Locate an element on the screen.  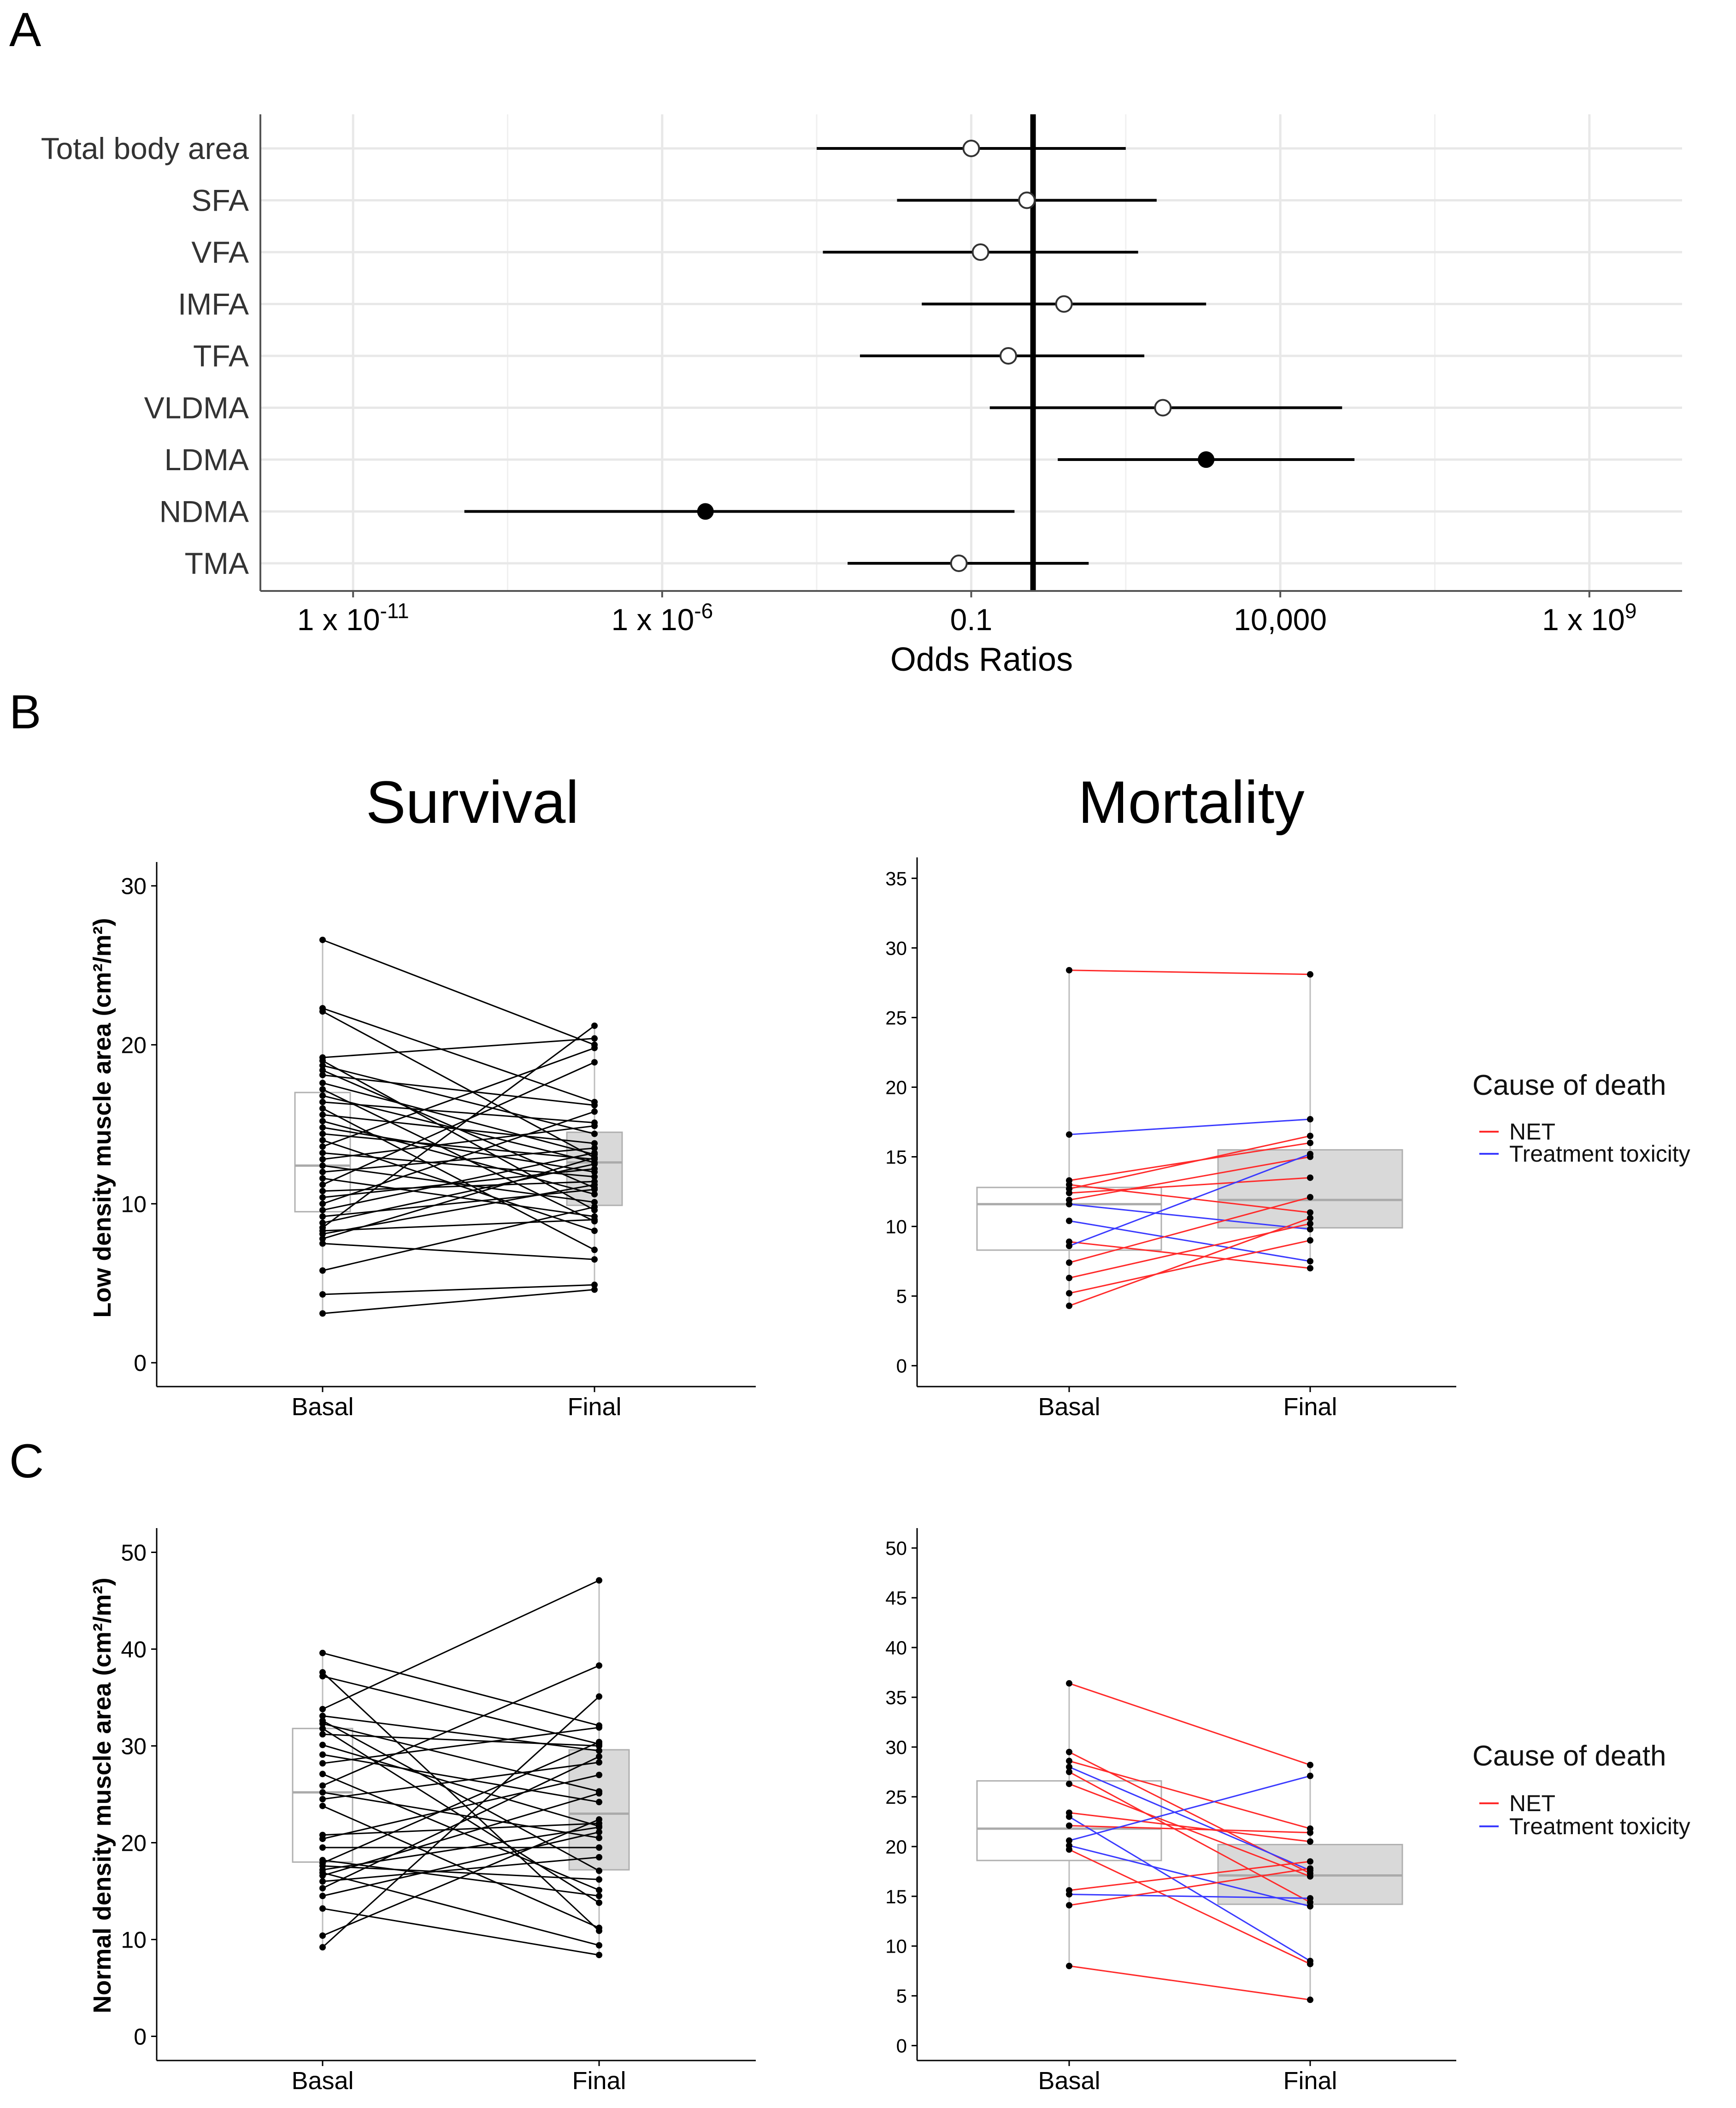
c-y-axis-title: Normal density muscle area (cm²/m²) is located at coordinates (102, 1795).